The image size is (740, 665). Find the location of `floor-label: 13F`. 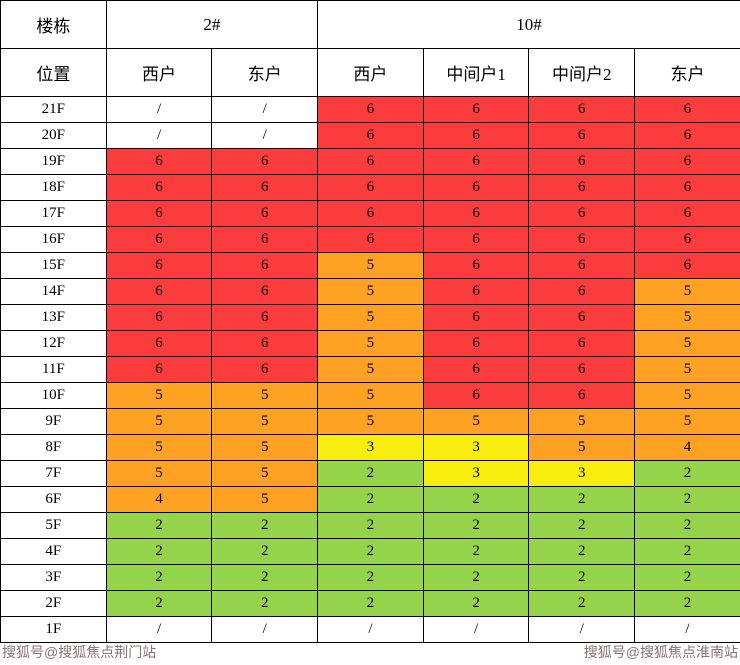

floor-label: 13F is located at coordinates (53, 317).